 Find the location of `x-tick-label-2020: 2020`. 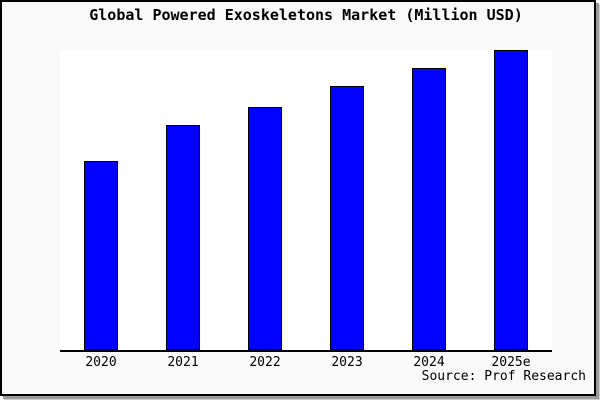

x-tick-label-2020: 2020 is located at coordinates (101, 362).